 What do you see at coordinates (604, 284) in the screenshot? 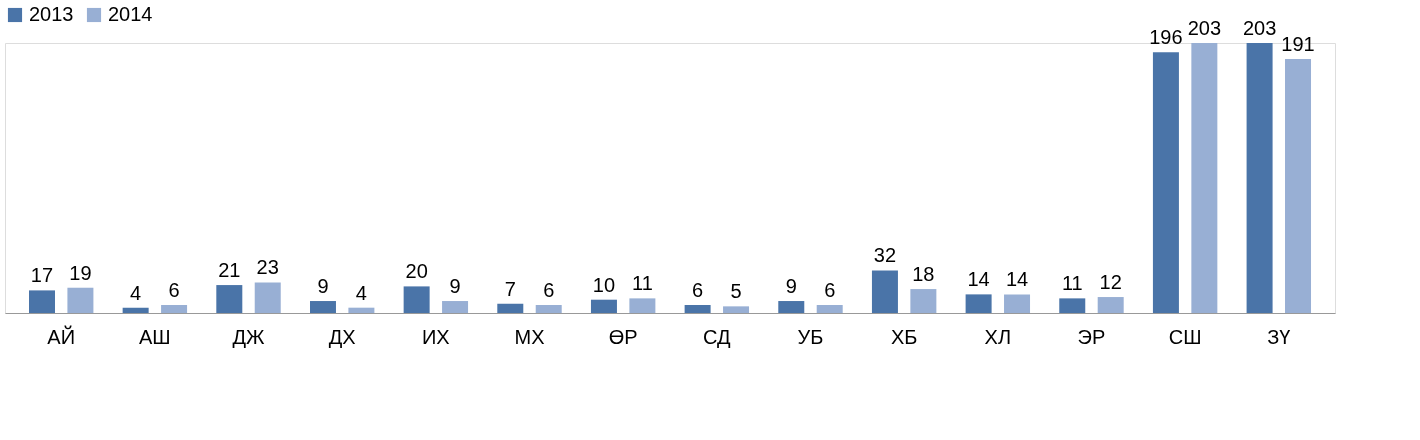
I see `data-label: 10` at bounding box center [604, 284].